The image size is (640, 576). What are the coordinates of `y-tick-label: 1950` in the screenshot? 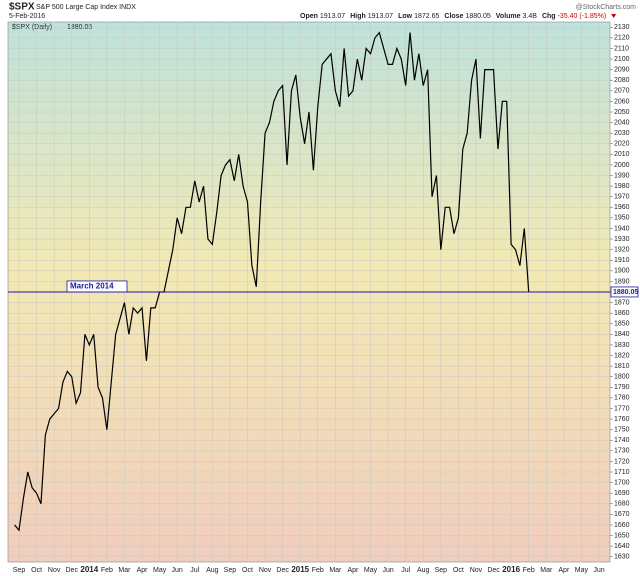 It's located at (622, 218).